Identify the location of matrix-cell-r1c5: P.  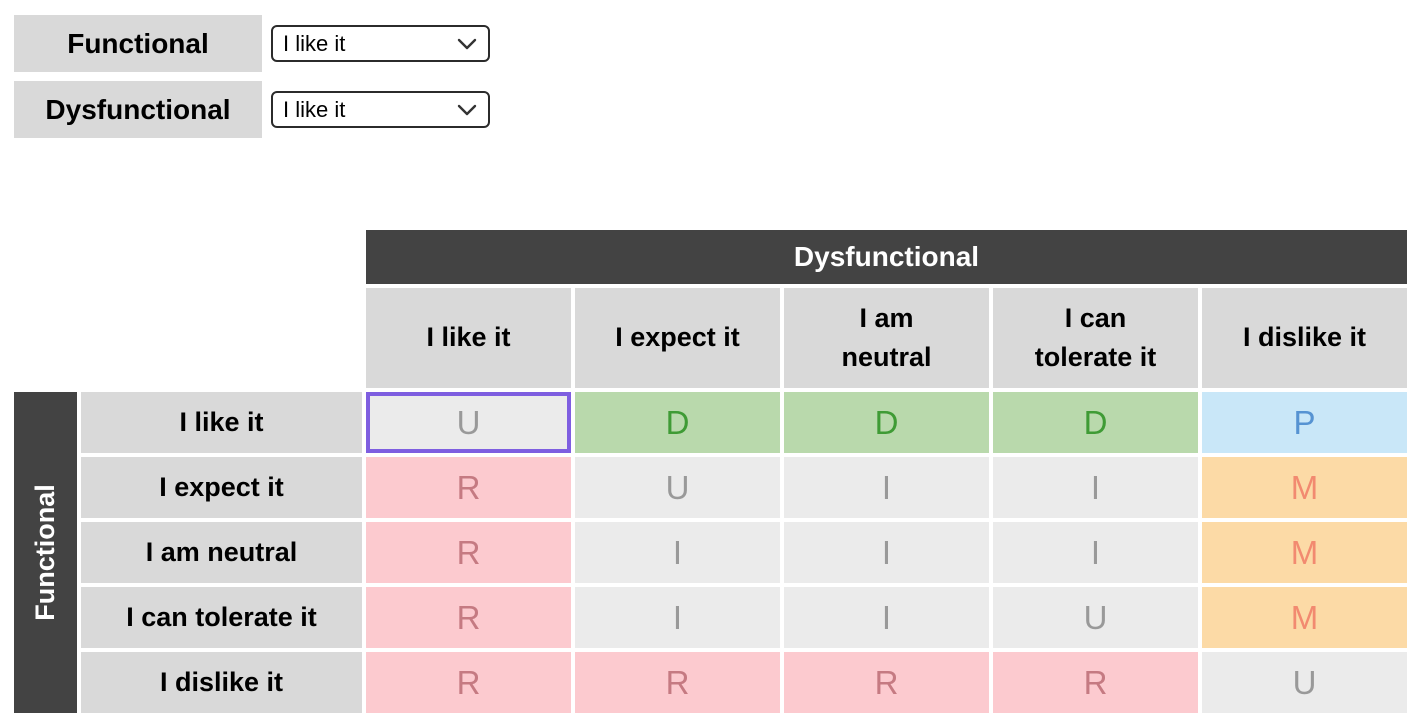
(1304, 422).